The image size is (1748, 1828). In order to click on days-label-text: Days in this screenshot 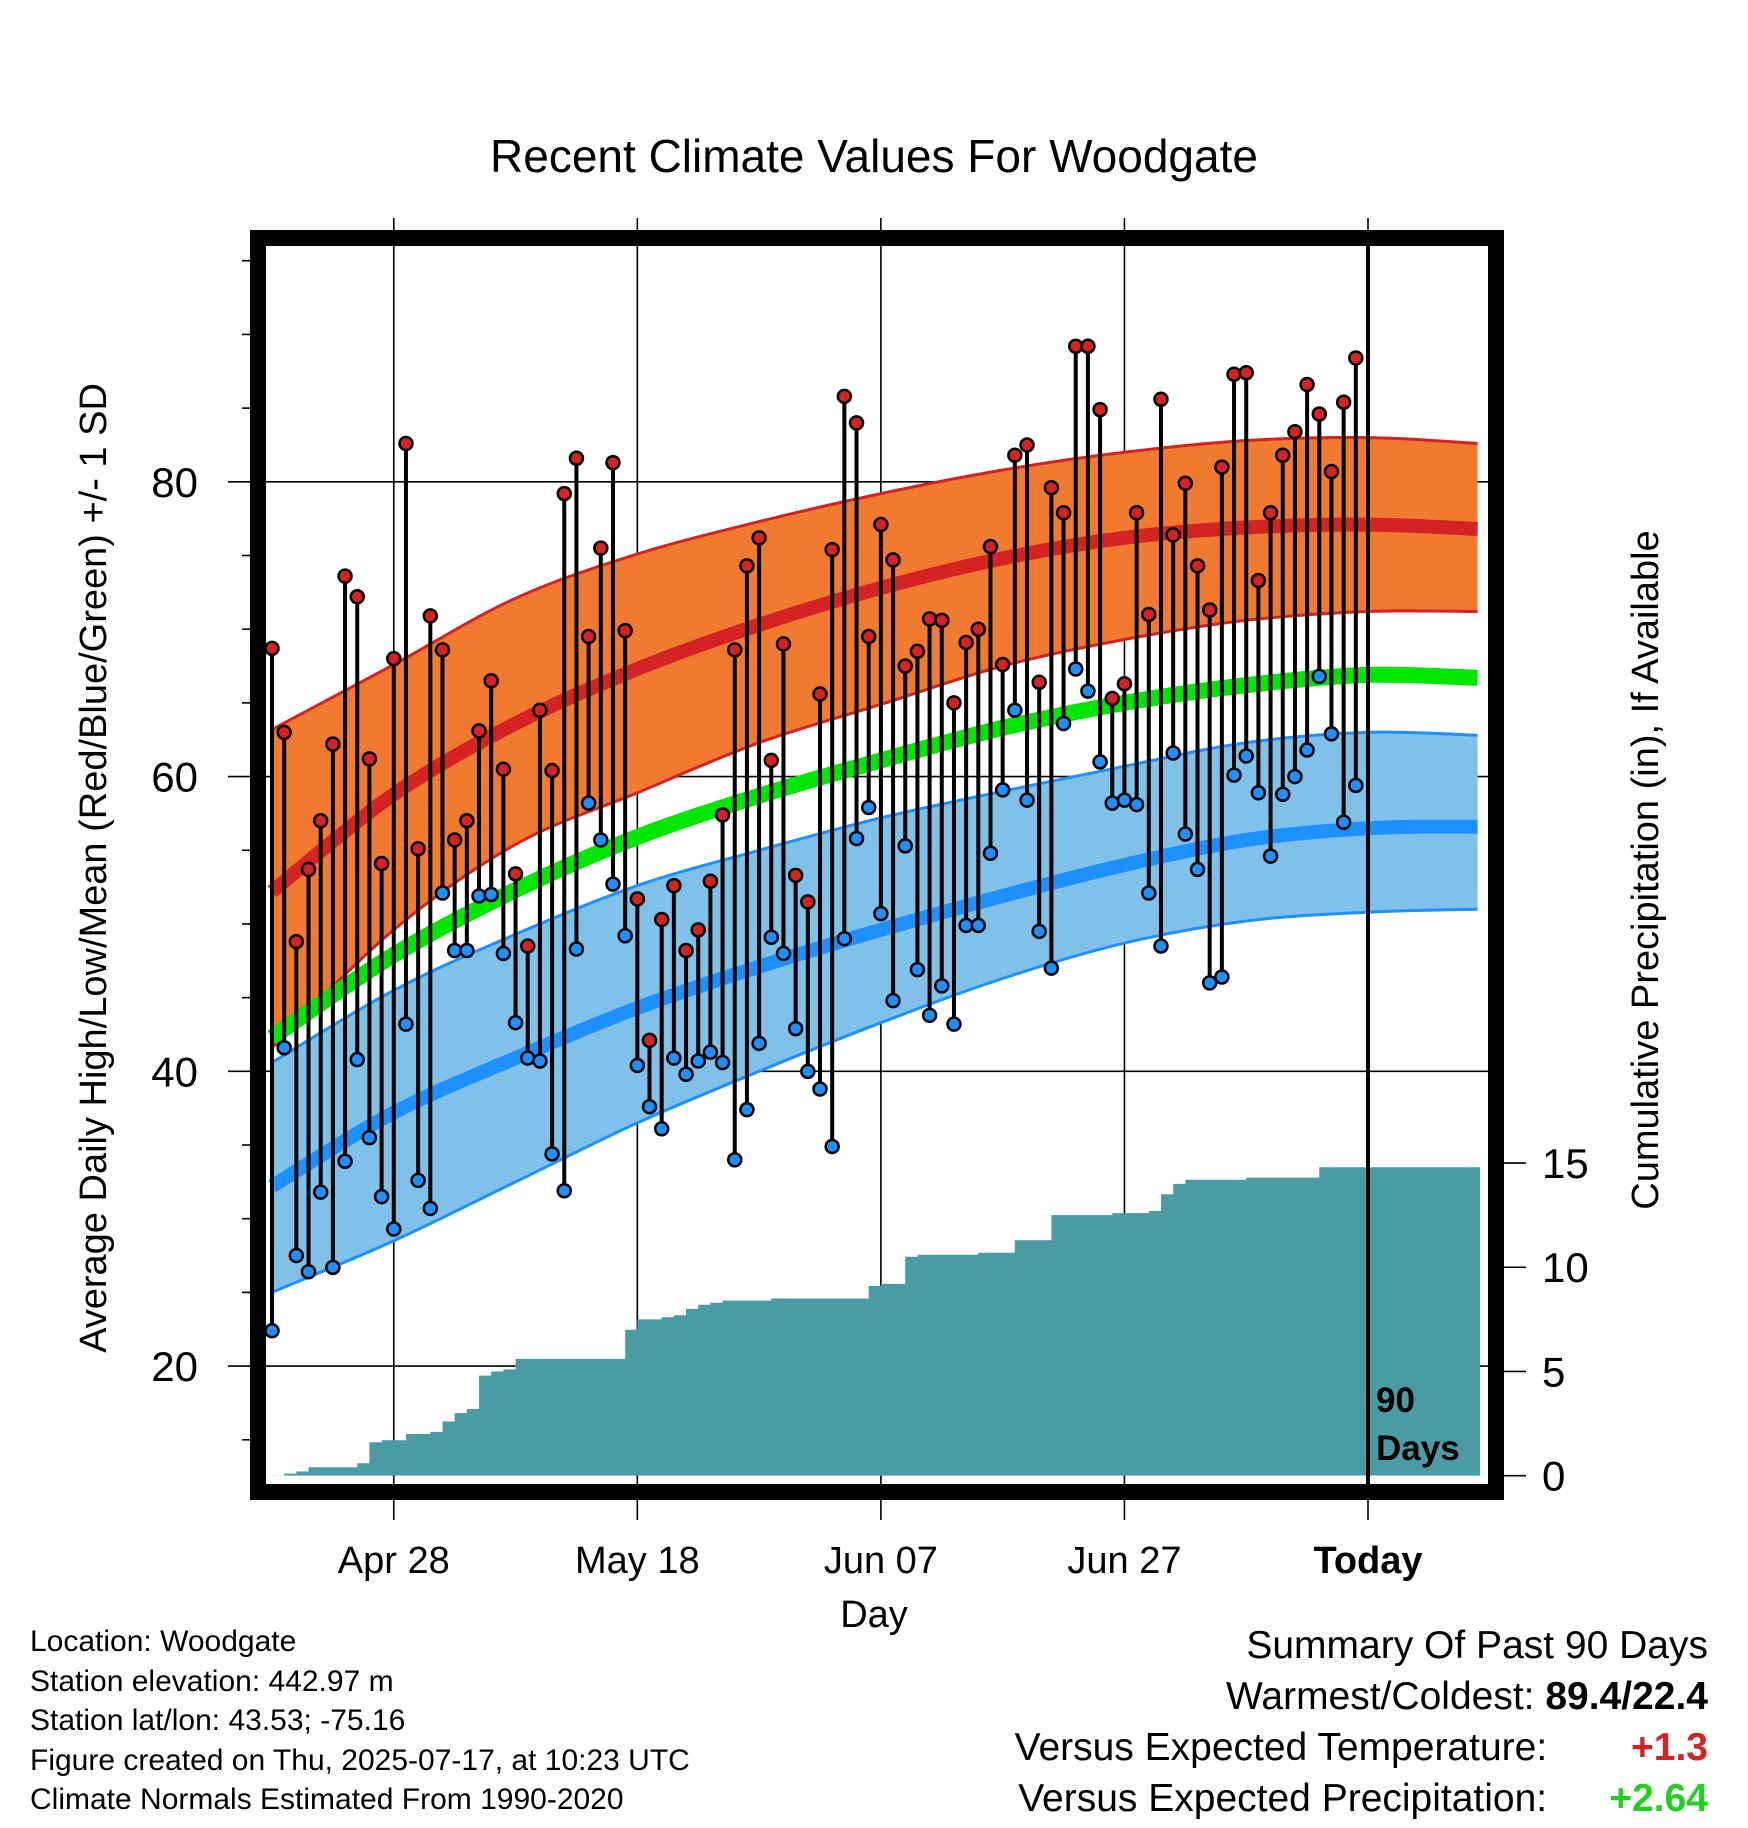, I will do `click(1418, 1448)`.